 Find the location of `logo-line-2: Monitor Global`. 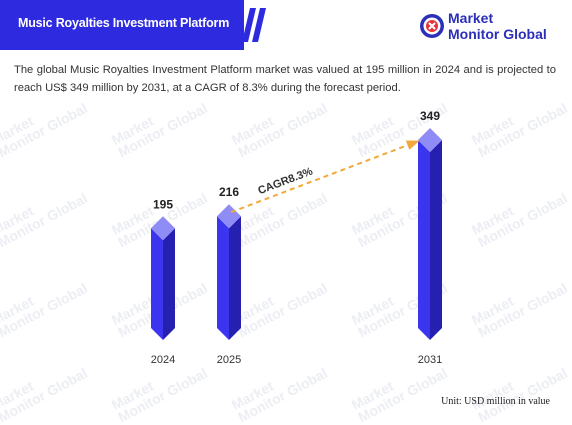

logo-line-2: Monitor Global is located at coordinates (497, 34).